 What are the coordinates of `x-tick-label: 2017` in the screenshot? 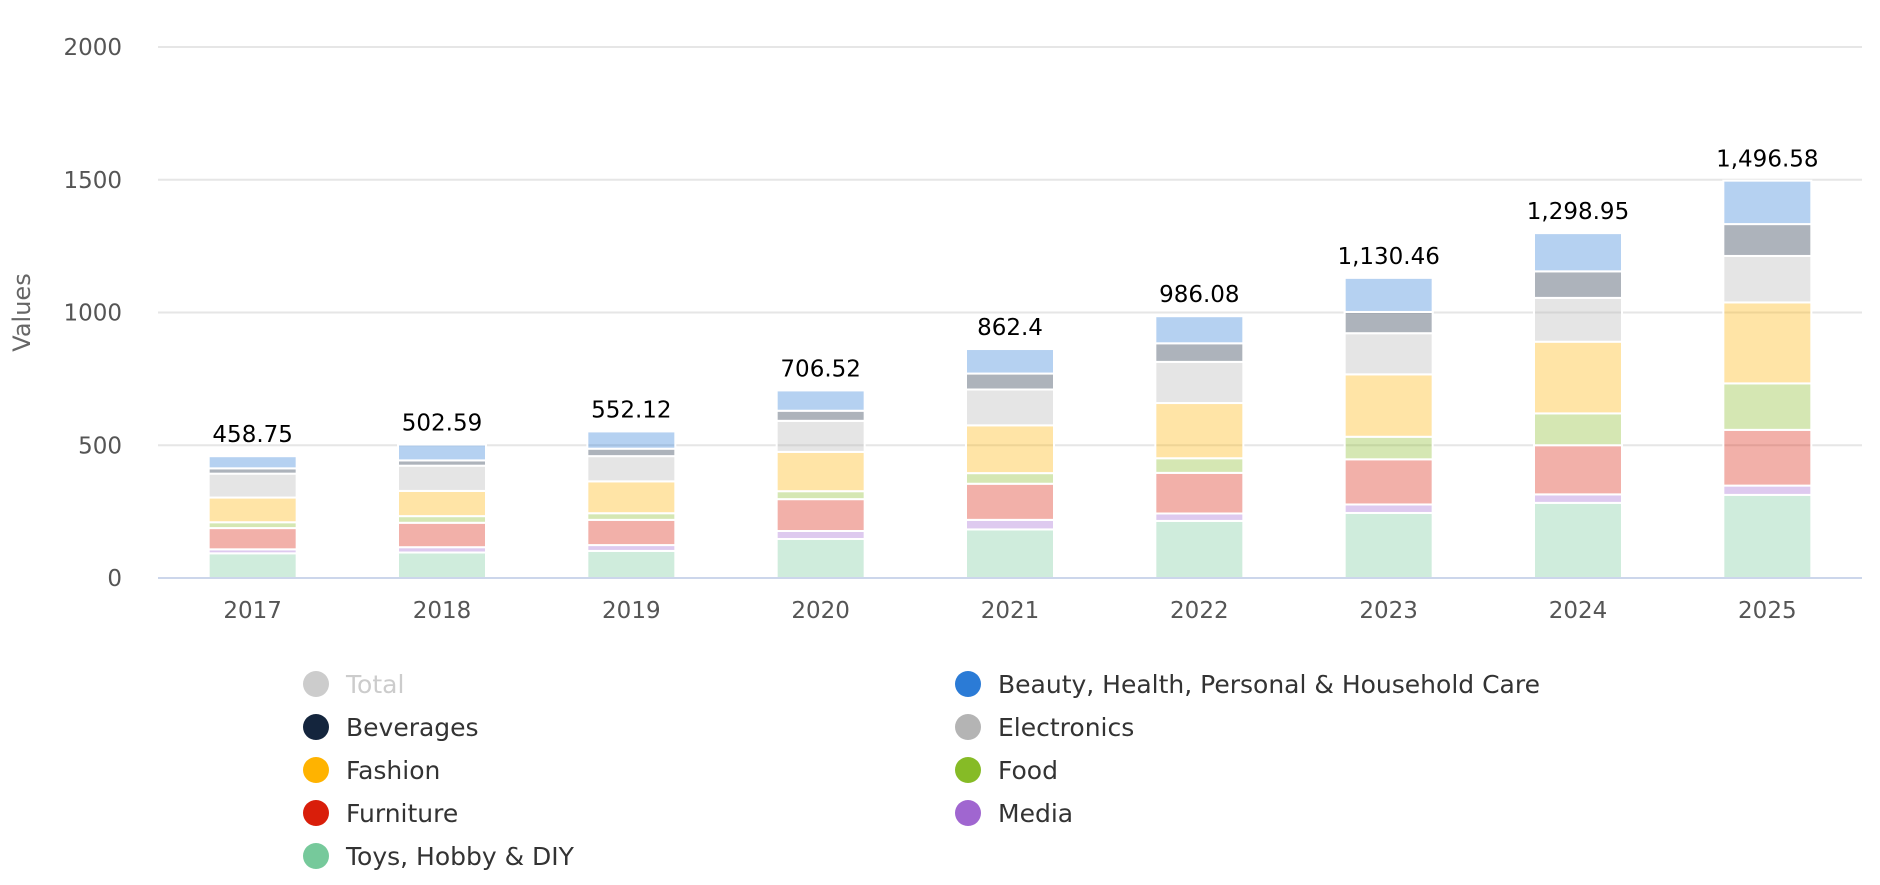 It's located at (252, 611).